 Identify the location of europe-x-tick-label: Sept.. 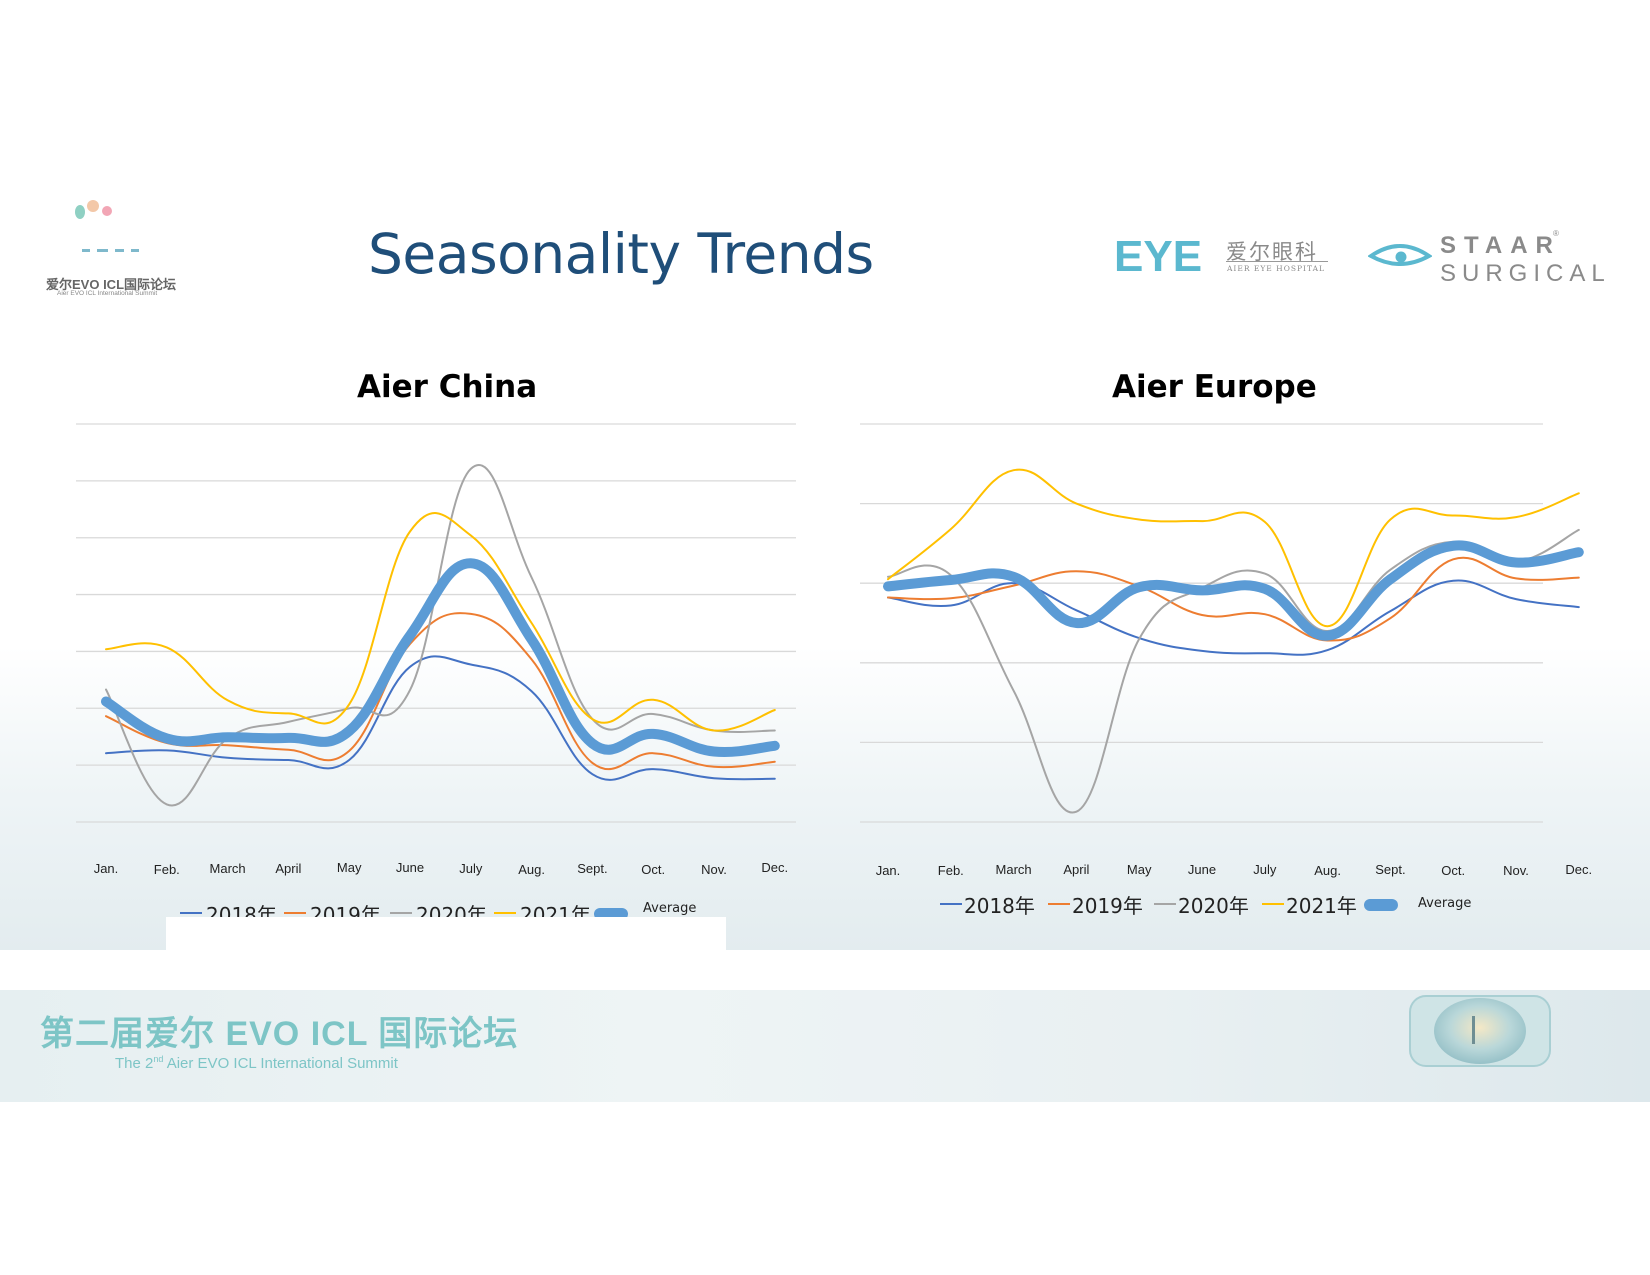
(1390, 869).